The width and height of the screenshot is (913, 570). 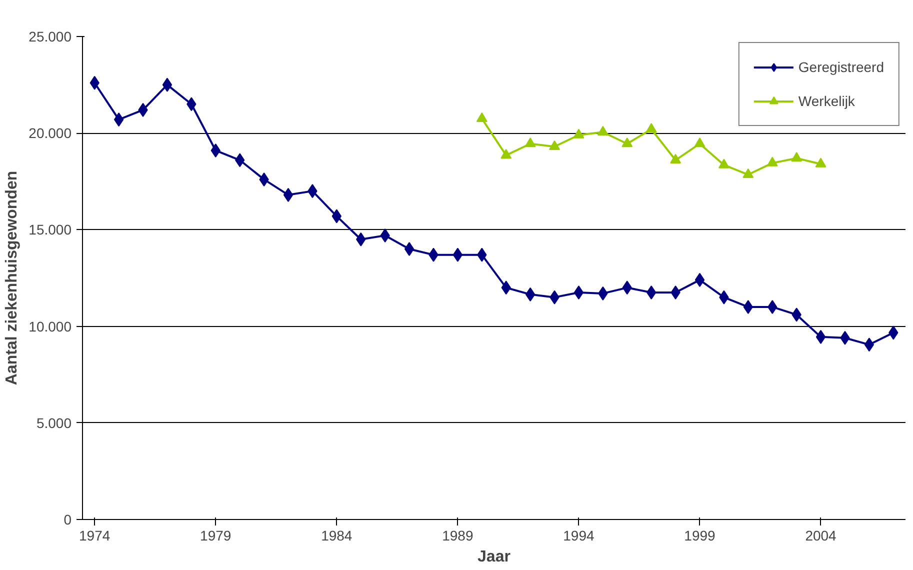 I want to click on x-tick-label: 1999, so click(x=700, y=536).